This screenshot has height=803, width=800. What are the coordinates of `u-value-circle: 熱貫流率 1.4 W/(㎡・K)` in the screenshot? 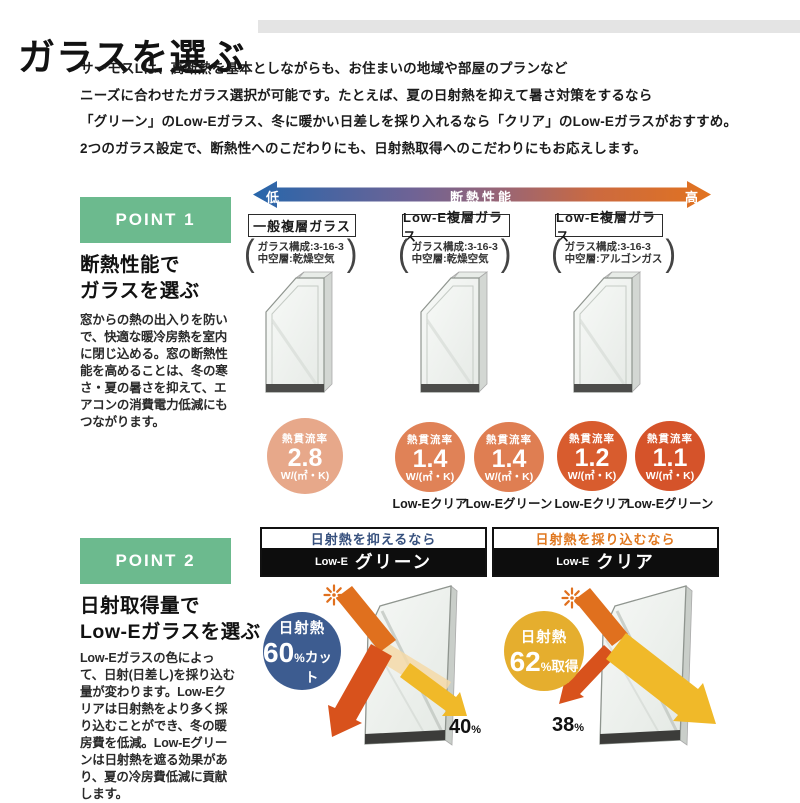 It's located at (430, 457).